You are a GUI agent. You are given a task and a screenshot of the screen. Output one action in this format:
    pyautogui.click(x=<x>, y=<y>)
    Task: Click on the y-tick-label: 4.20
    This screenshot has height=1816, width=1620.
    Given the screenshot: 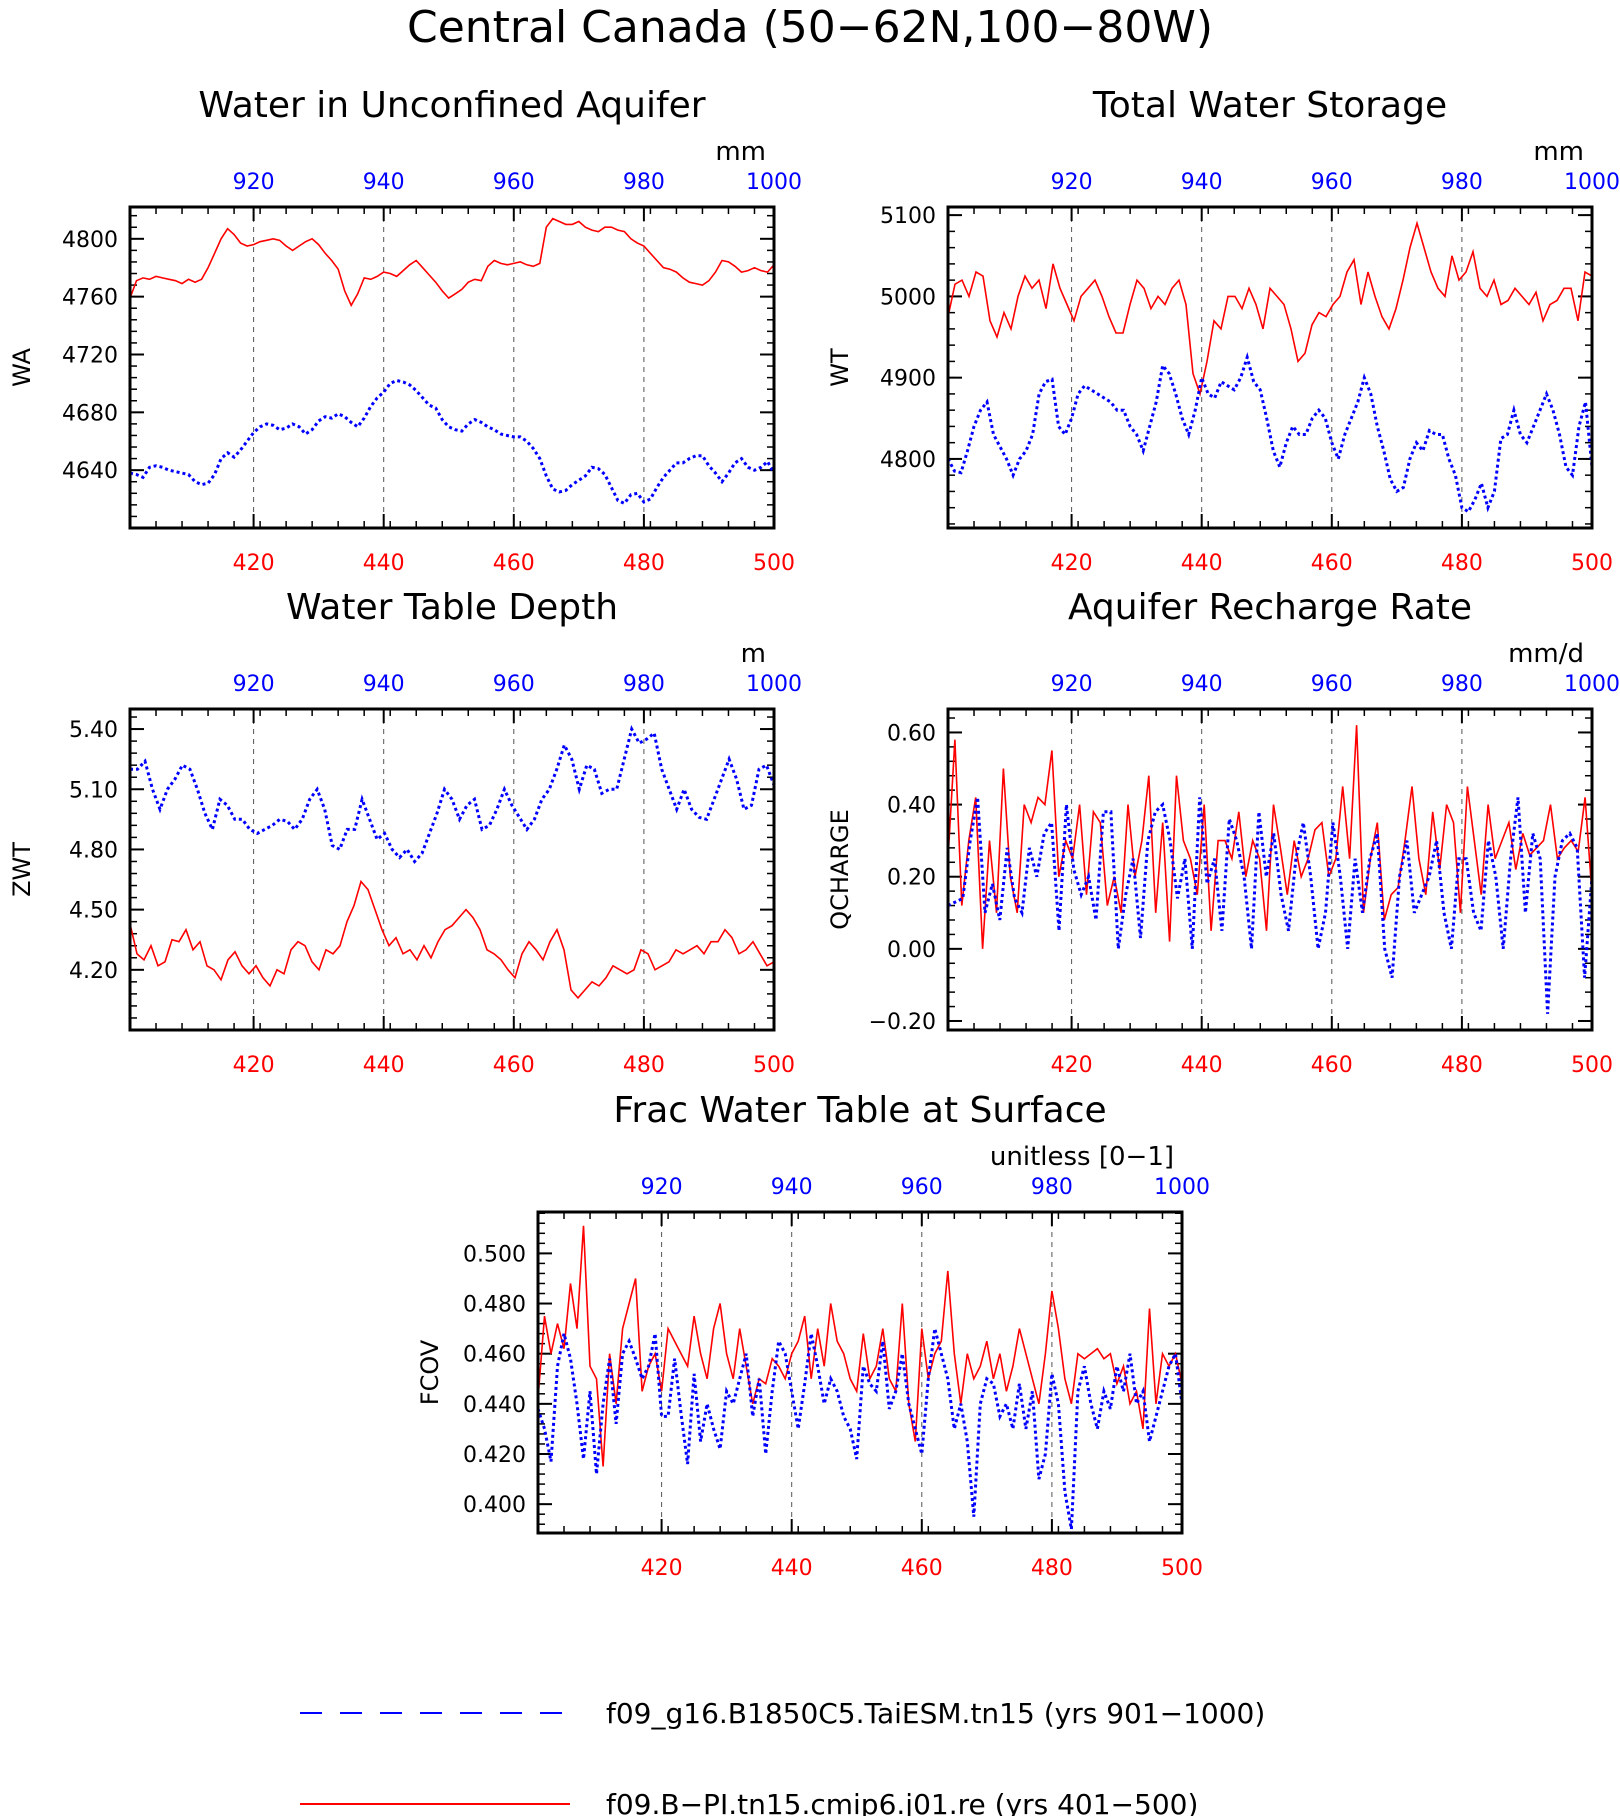 What is the action you would take?
    pyautogui.click(x=93, y=971)
    